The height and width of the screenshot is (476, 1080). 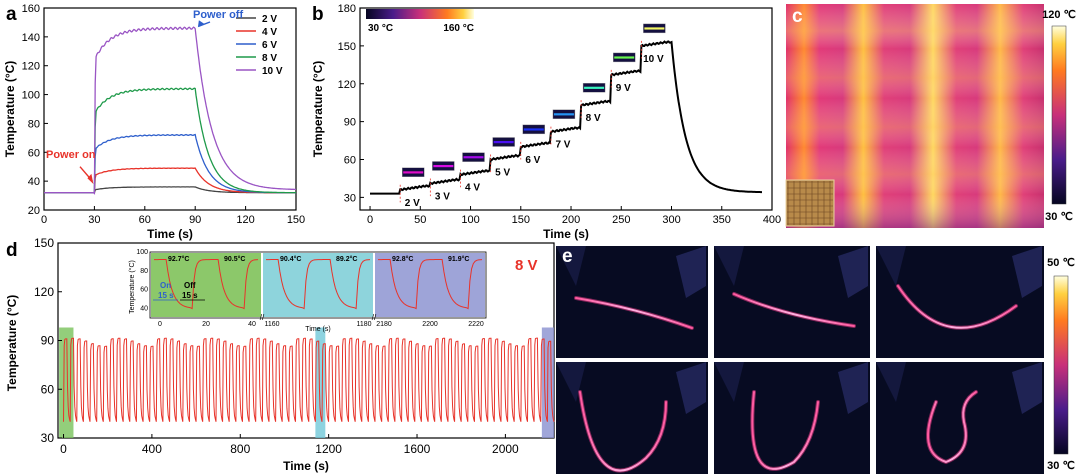 I want to click on inset-peak-label: 90.4°C, so click(x=290, y=259).